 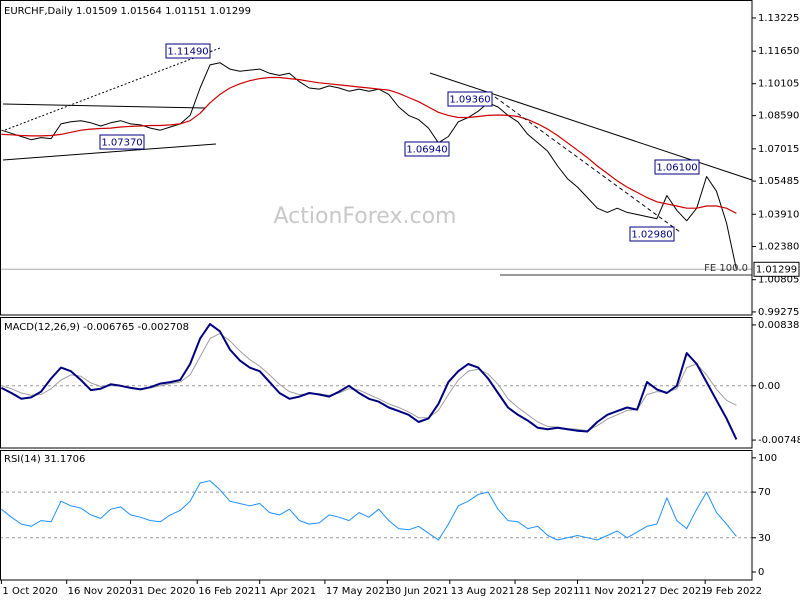 I want to click on y-tick-label: 1.02380, so click(x=778, y=247).